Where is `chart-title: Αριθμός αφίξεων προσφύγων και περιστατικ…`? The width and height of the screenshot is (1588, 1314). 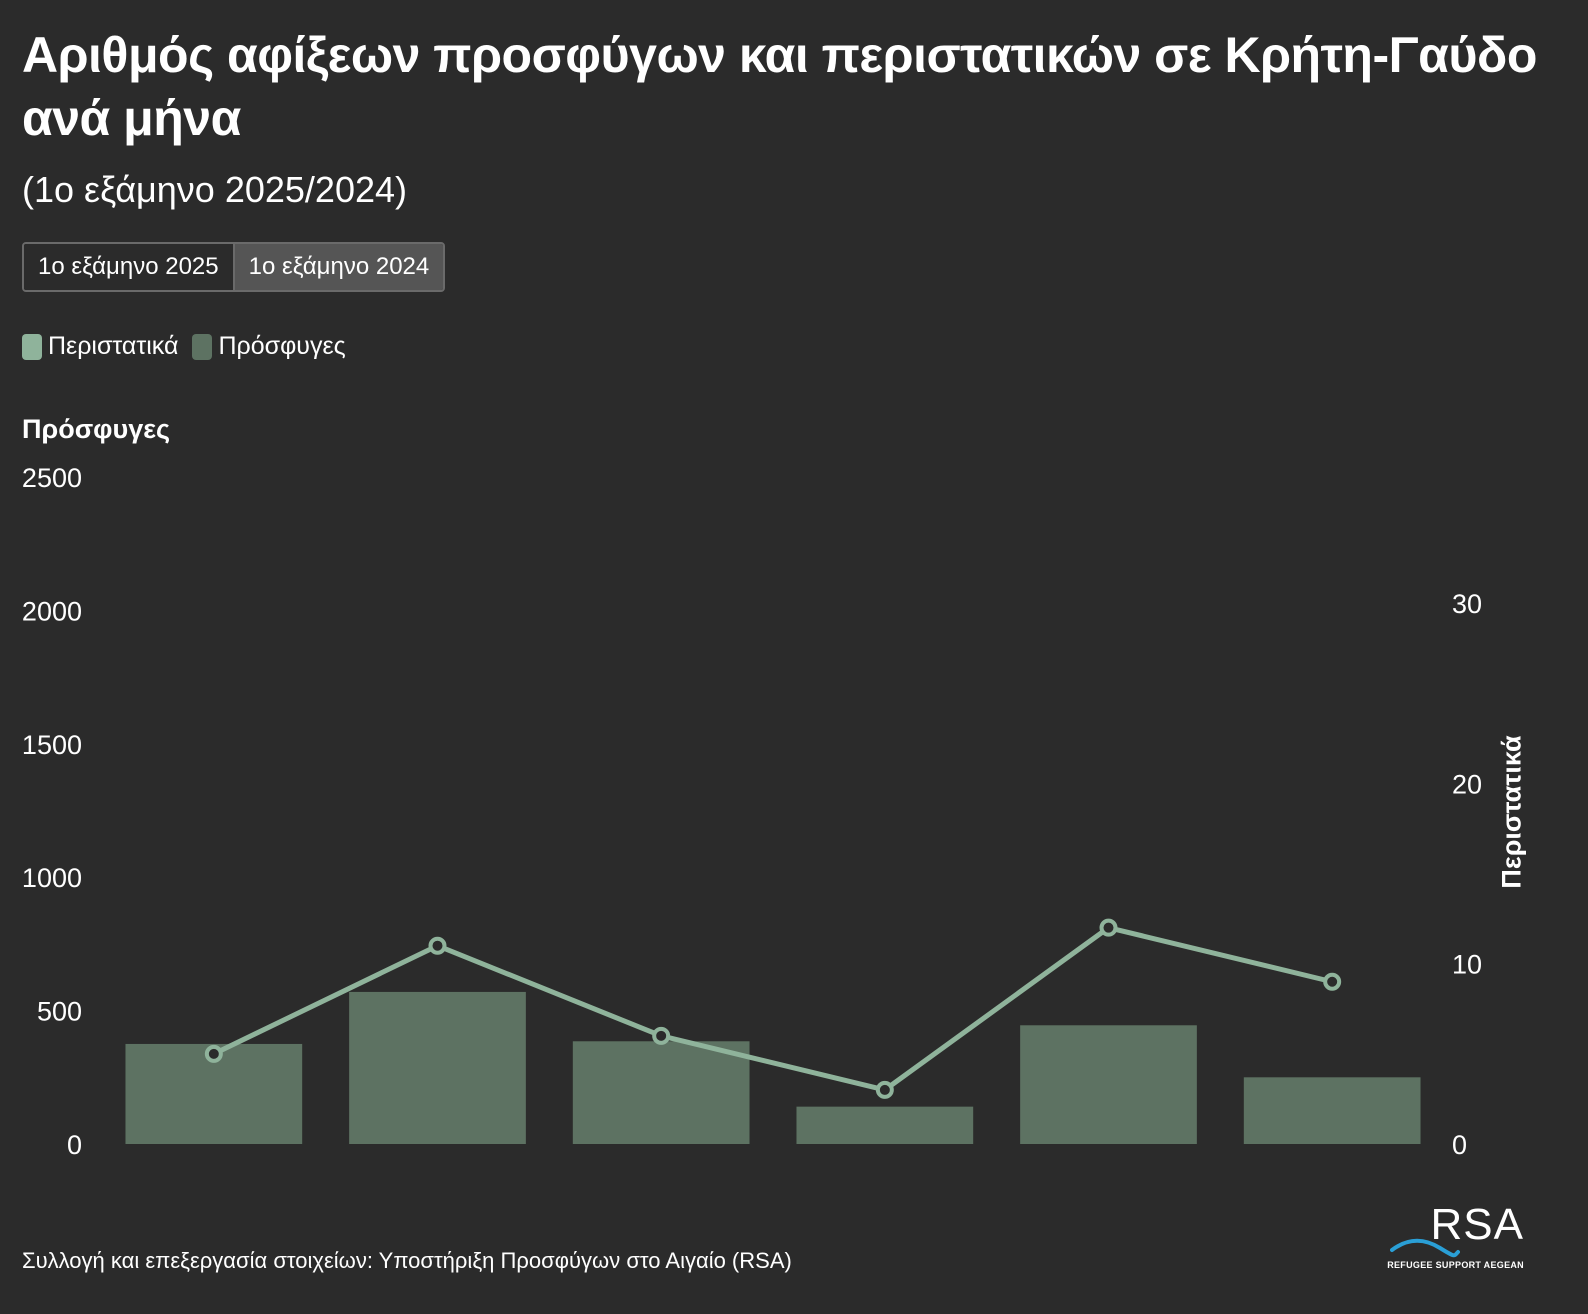
chart-title: Αριθμός αφίξεων προσφύγων και περιστατικ… is located at coordinates (779, 86).